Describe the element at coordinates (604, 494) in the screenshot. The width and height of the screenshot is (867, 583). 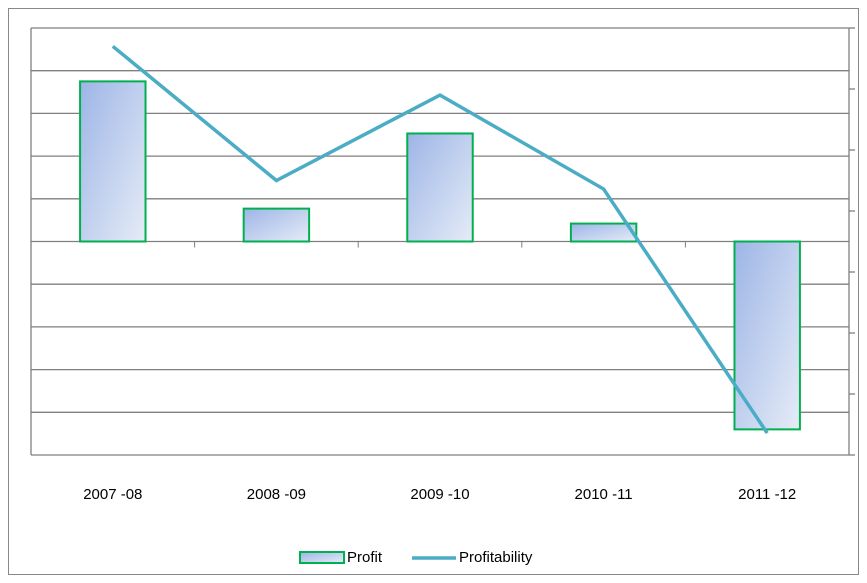
I see `x-tick-label: 2010 -11` at that location.